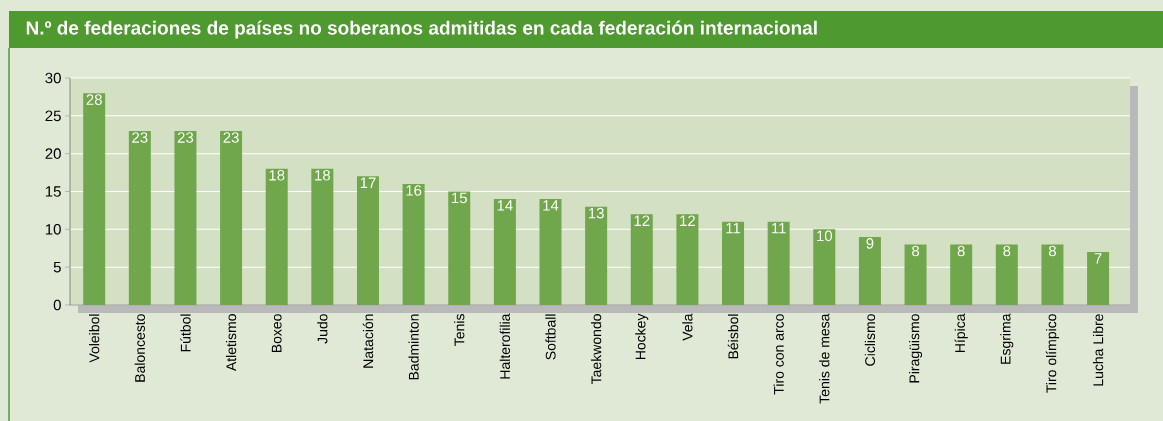 This screenshot has width=1163, height=421. I want to click on x-tick-label: Baloncesto, so click(139, 348).